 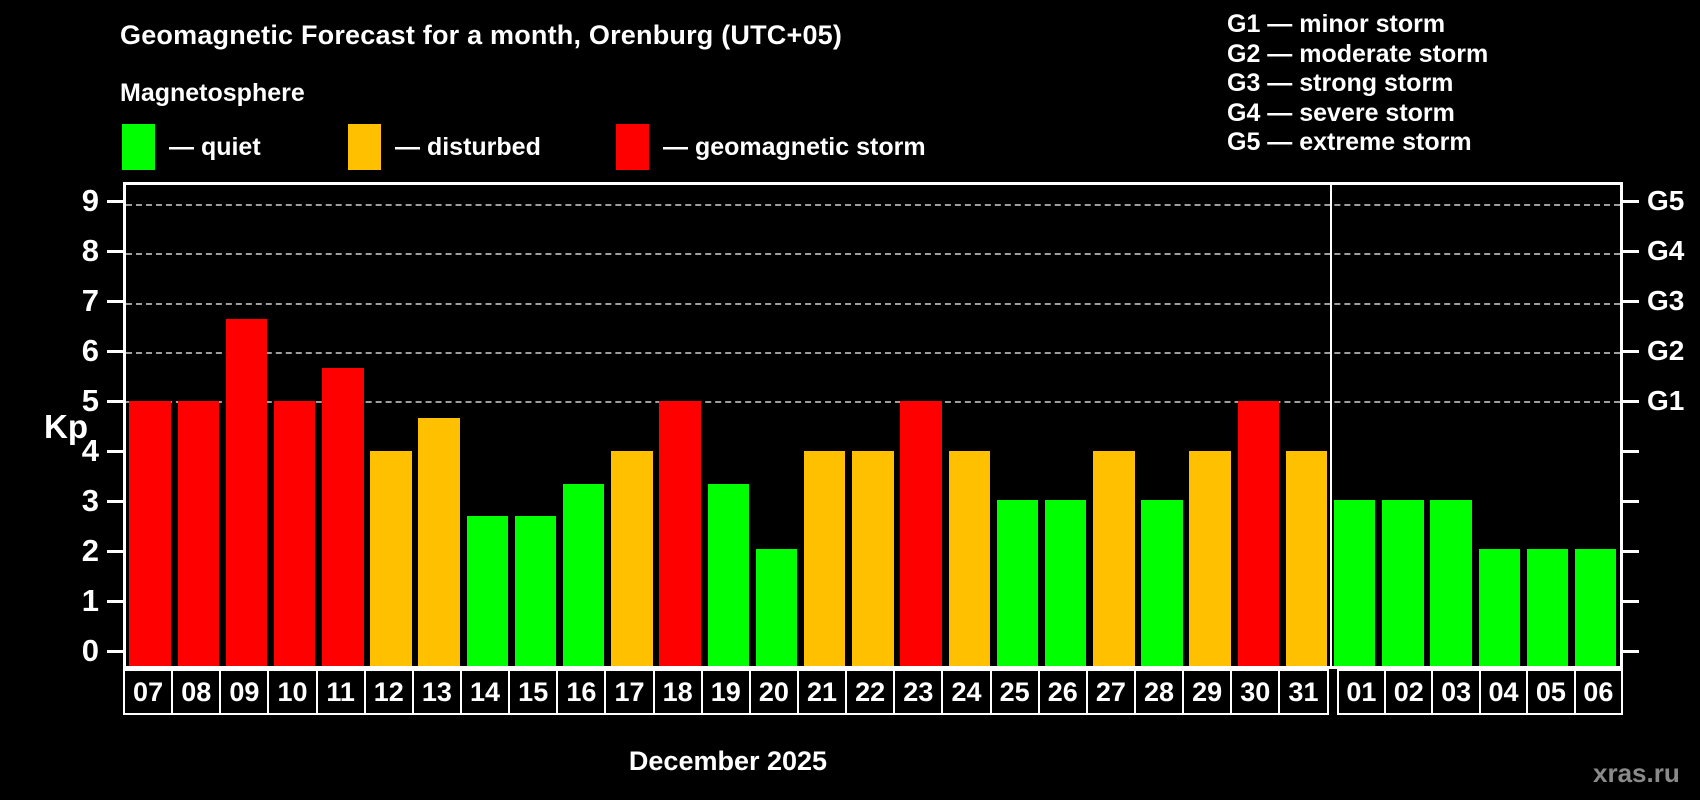 I want to click on day-label-06: 06, so click(x=1598, y=692).